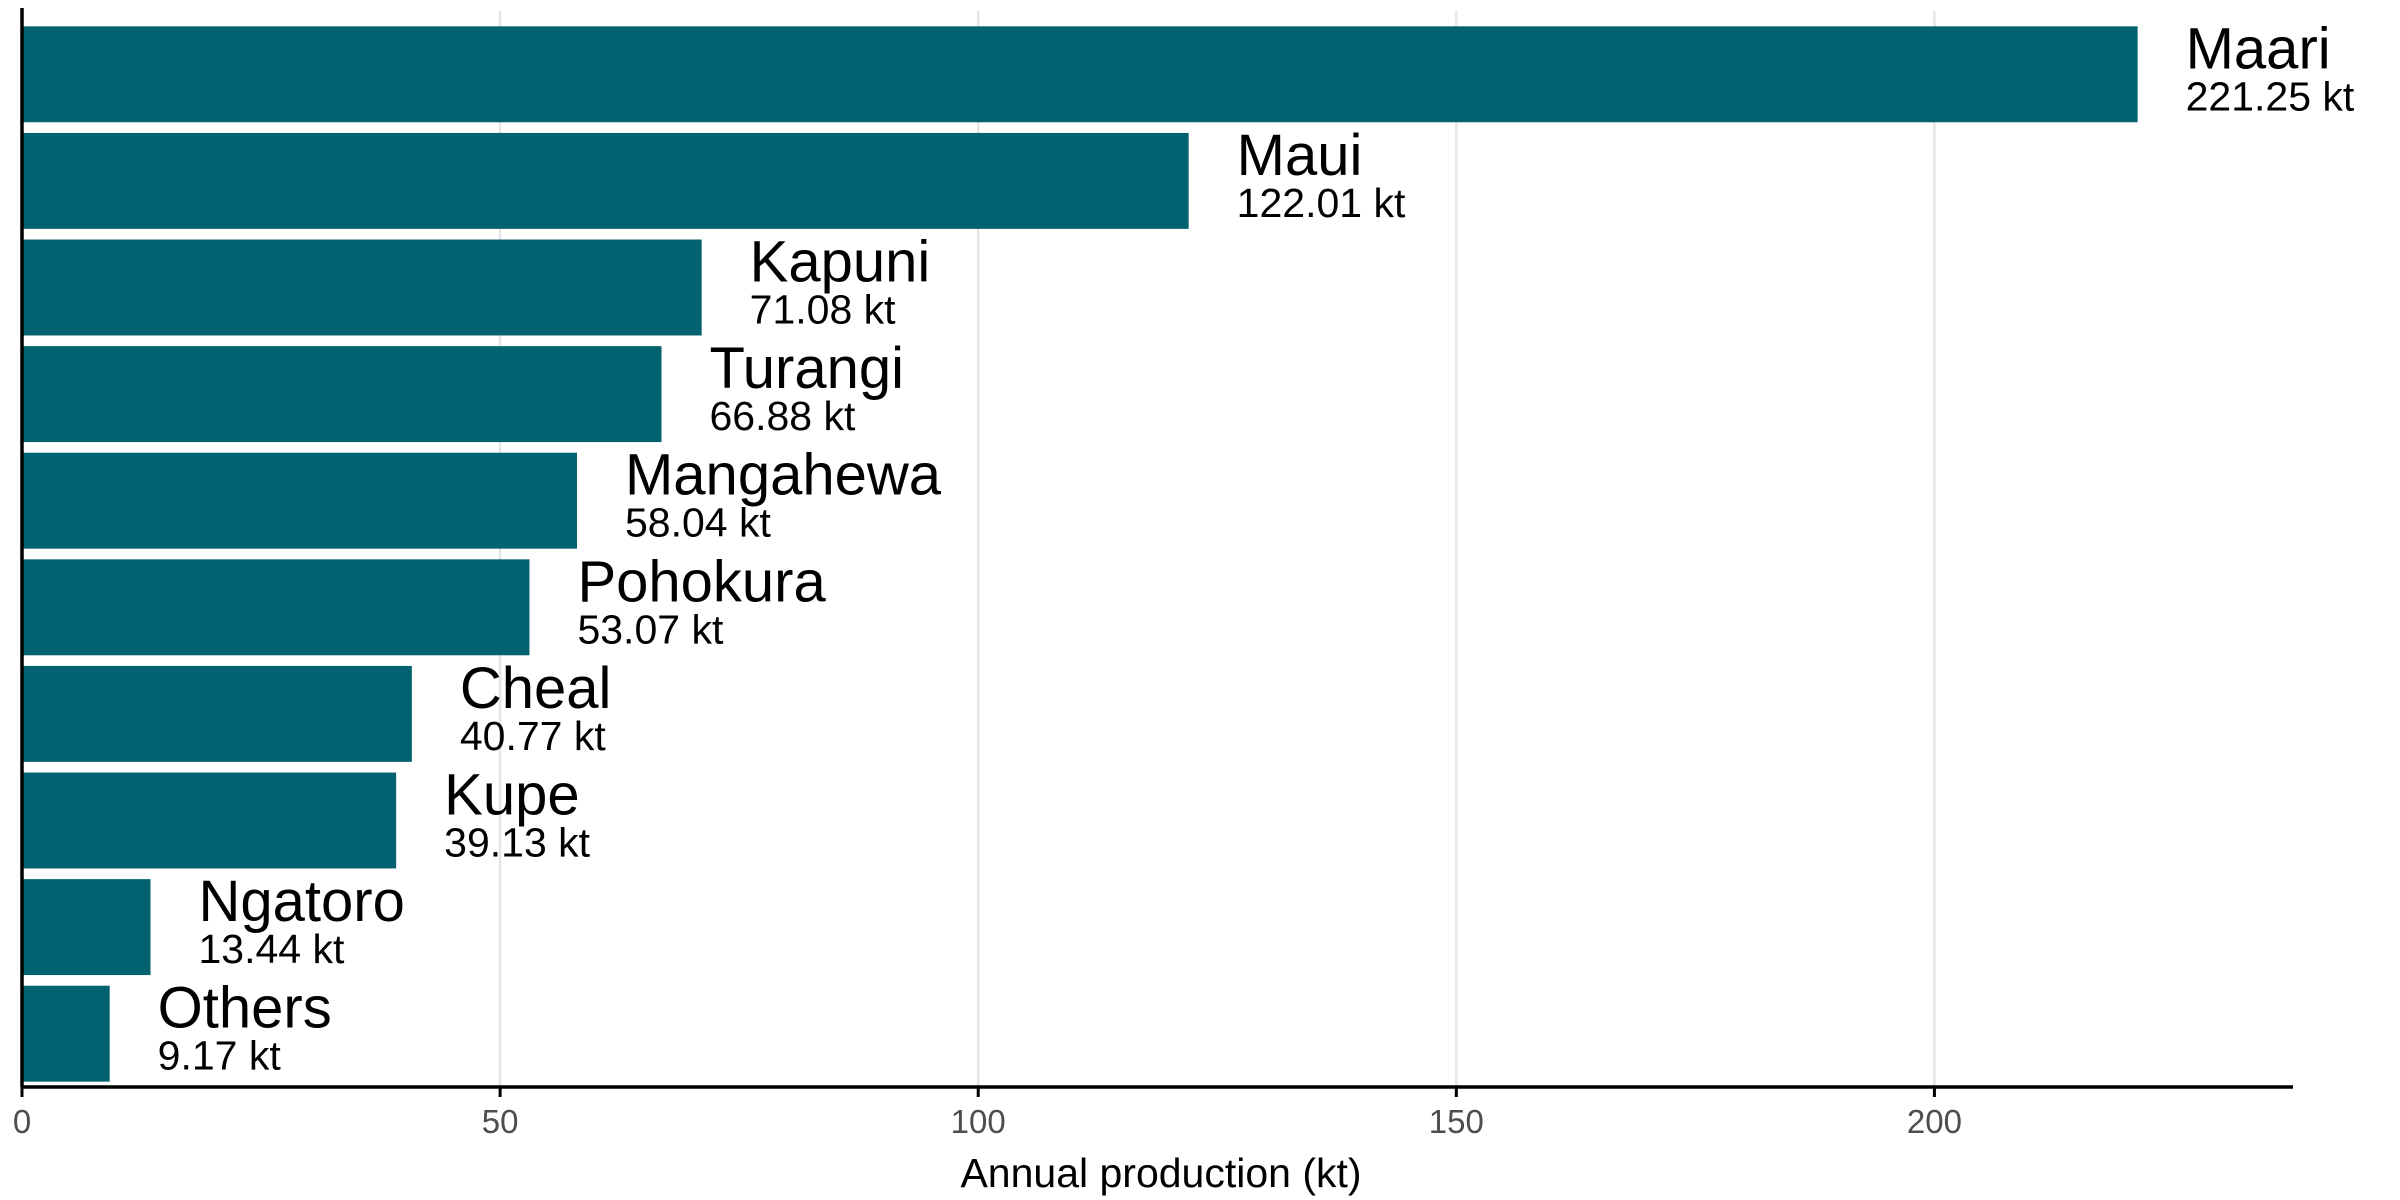  What do you see at coordinates (698, 523) in the screenshot?
I see `value-label-mangahewa: 58.04 kt` at bounding box center [698, 523].